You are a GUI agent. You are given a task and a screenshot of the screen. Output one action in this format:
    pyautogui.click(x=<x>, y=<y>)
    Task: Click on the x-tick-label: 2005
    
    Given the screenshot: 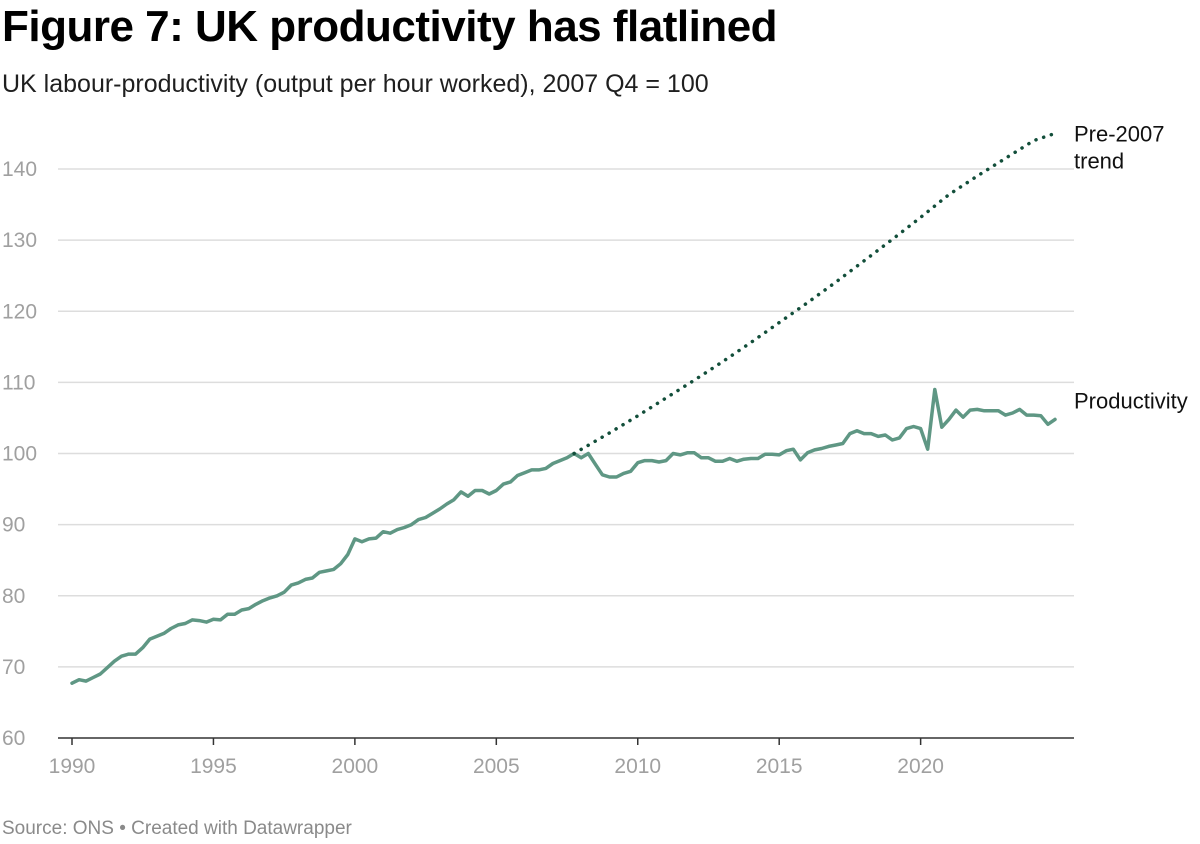 What is the action you would take?
    pyautogui.click(x=496, y=766)
    